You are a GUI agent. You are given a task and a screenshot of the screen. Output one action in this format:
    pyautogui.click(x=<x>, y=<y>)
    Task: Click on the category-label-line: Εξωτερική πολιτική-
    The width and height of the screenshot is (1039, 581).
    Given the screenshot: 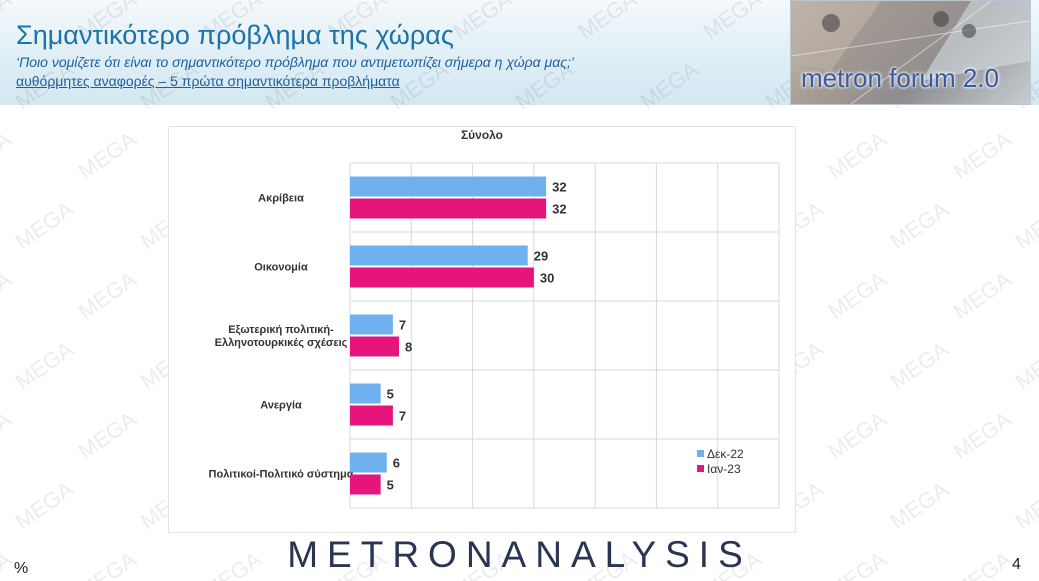 What is the action you would take?
    pyautogui.click(x=281, y=330)
    